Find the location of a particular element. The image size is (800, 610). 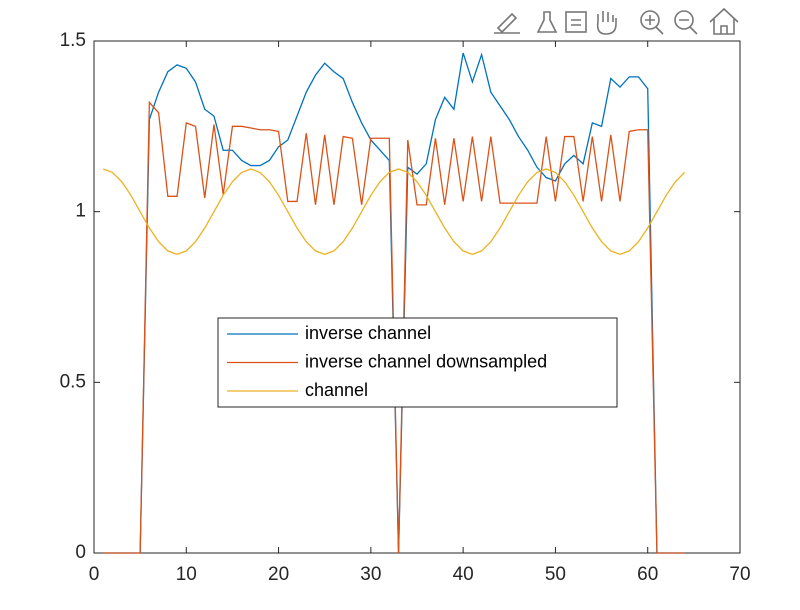

x-tick-label: 70 is located at coordinates (739, 574).